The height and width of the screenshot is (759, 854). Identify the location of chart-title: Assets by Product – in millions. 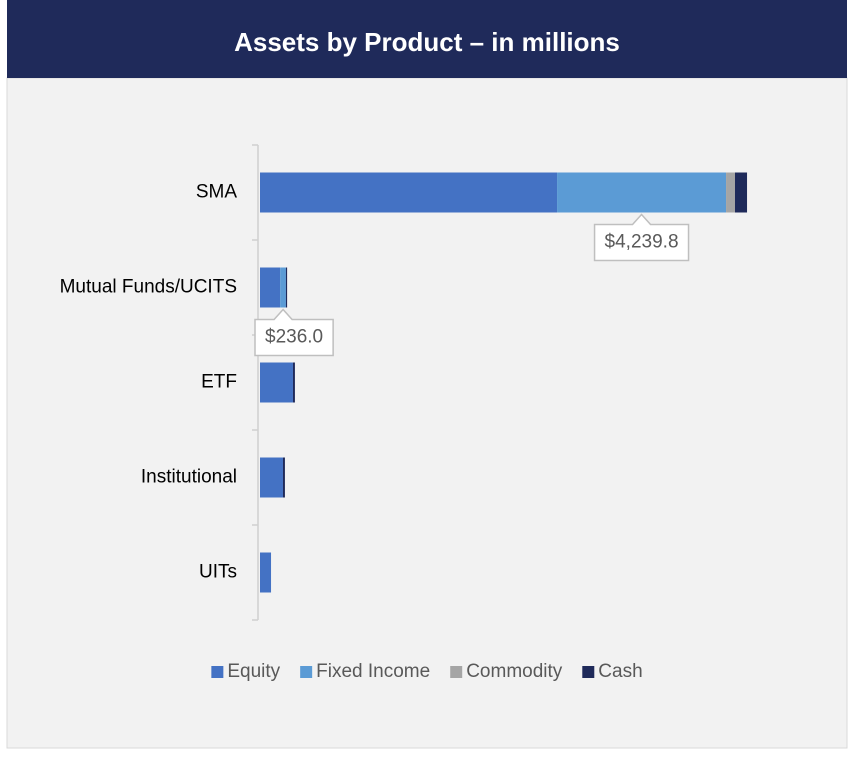
(427, 42).